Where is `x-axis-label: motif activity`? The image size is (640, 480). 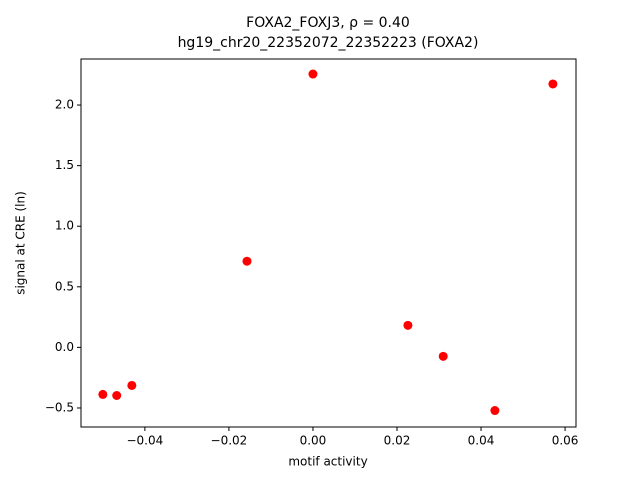 x-axis-label: motif activity is located at coordinates (327, 462).